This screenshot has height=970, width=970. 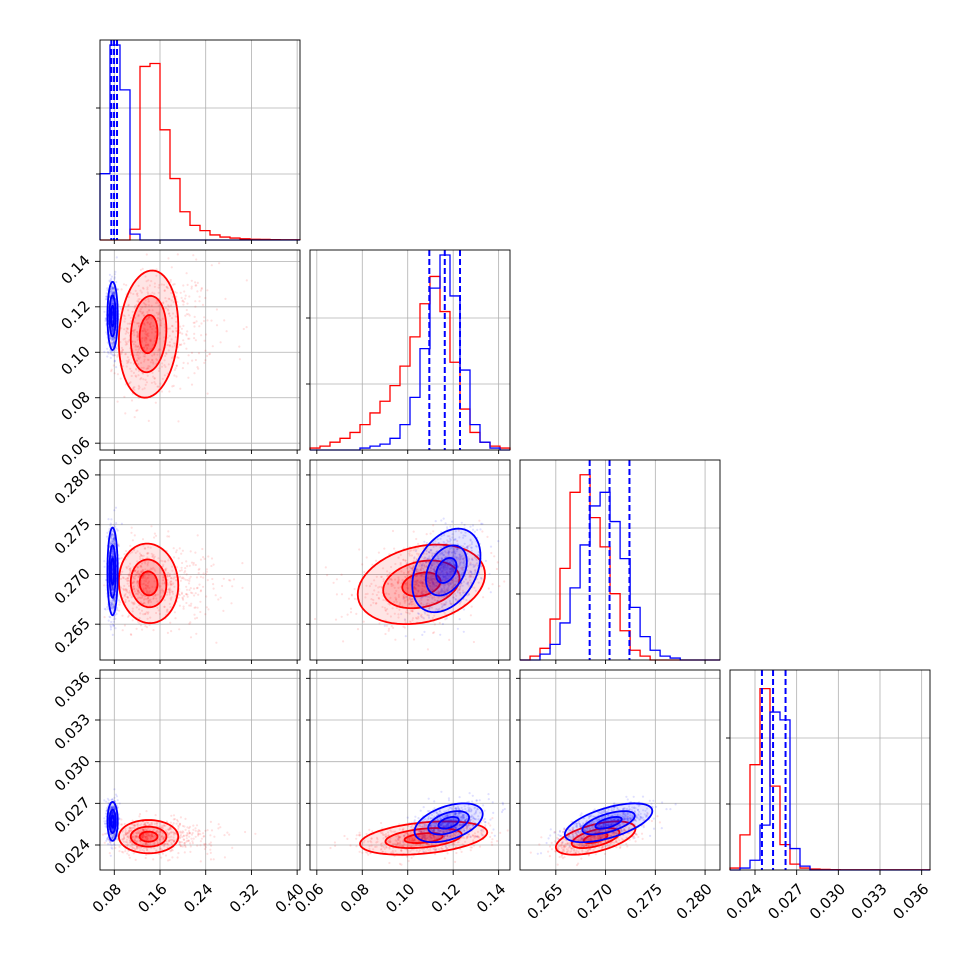 What do you see at coordinates (827, 901) in the screenshot?
I see `x-tick-label: 0.030` at bounding box center [827, 901].